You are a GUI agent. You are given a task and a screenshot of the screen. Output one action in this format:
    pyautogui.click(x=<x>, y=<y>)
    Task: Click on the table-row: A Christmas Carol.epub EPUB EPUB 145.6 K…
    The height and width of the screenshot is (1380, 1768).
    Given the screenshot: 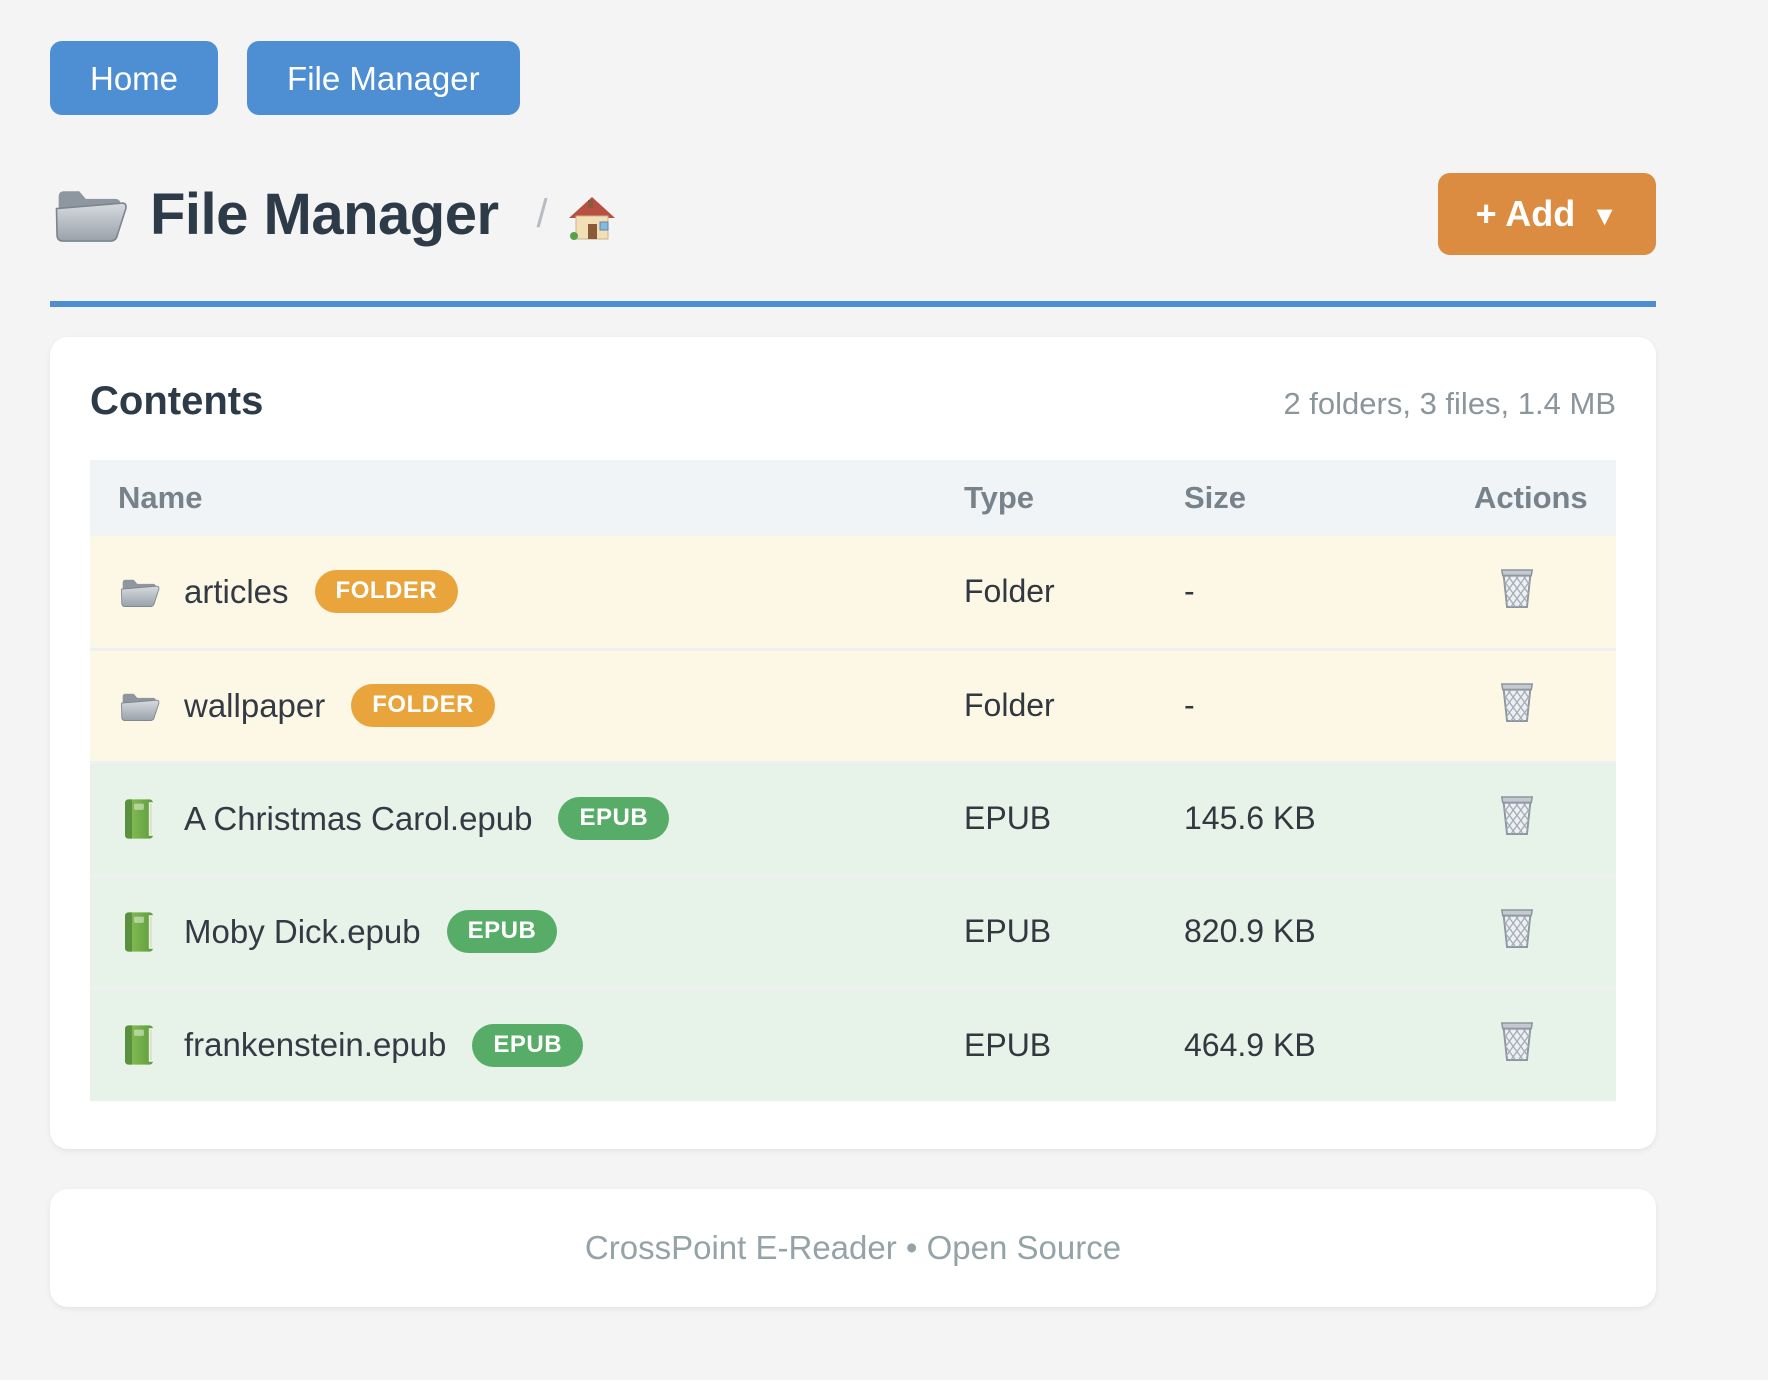 What is the action you would take?
    pyautogui.click(x=853, y=817)
    